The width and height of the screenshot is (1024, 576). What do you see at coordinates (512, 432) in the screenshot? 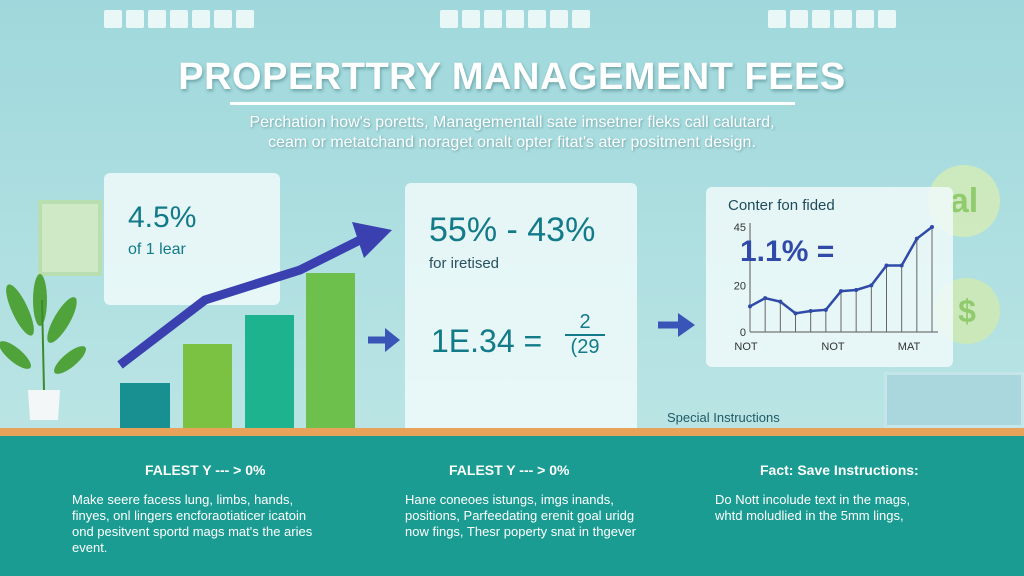
I see `floor-strip` at bounding box center [512, 432].